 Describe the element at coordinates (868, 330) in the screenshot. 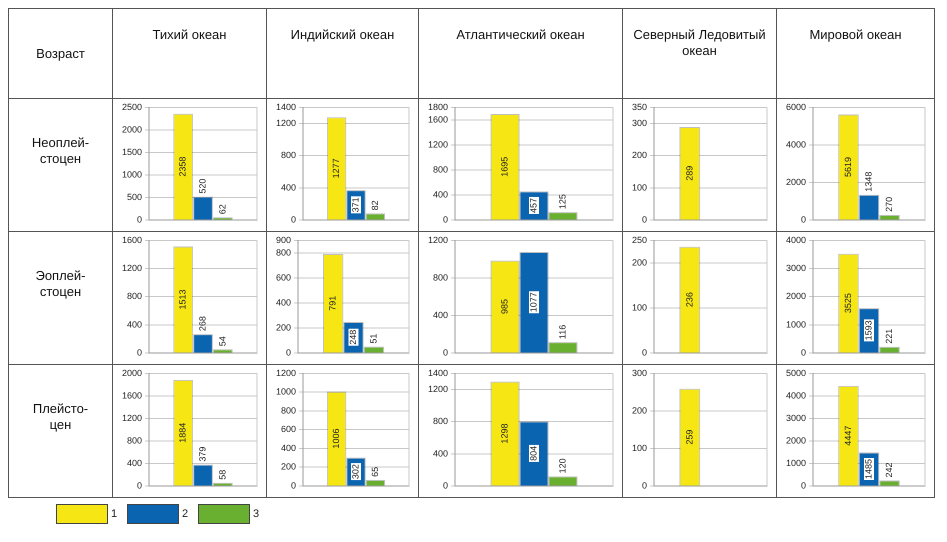

I see `data-label: 1593` at that location.